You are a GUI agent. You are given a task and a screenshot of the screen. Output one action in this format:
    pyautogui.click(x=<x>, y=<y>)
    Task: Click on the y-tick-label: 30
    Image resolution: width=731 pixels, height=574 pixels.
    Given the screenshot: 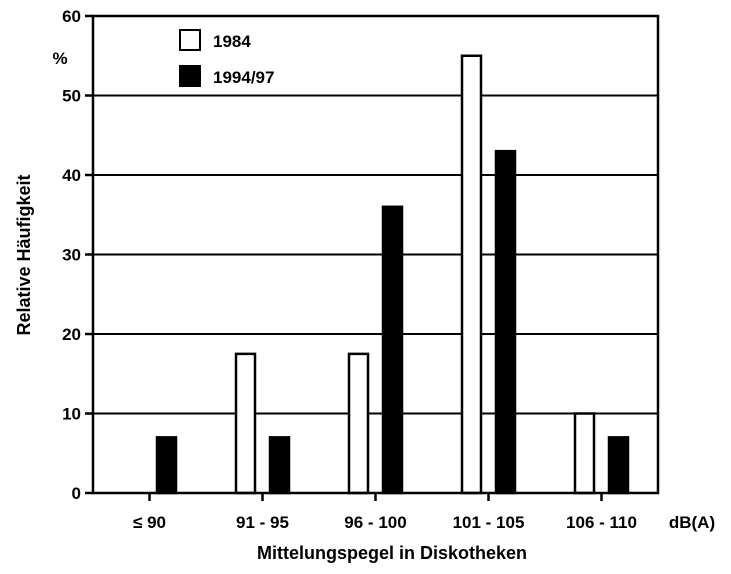 What is the action you would take?
    pyautogui.click(x=71, y=255)
    